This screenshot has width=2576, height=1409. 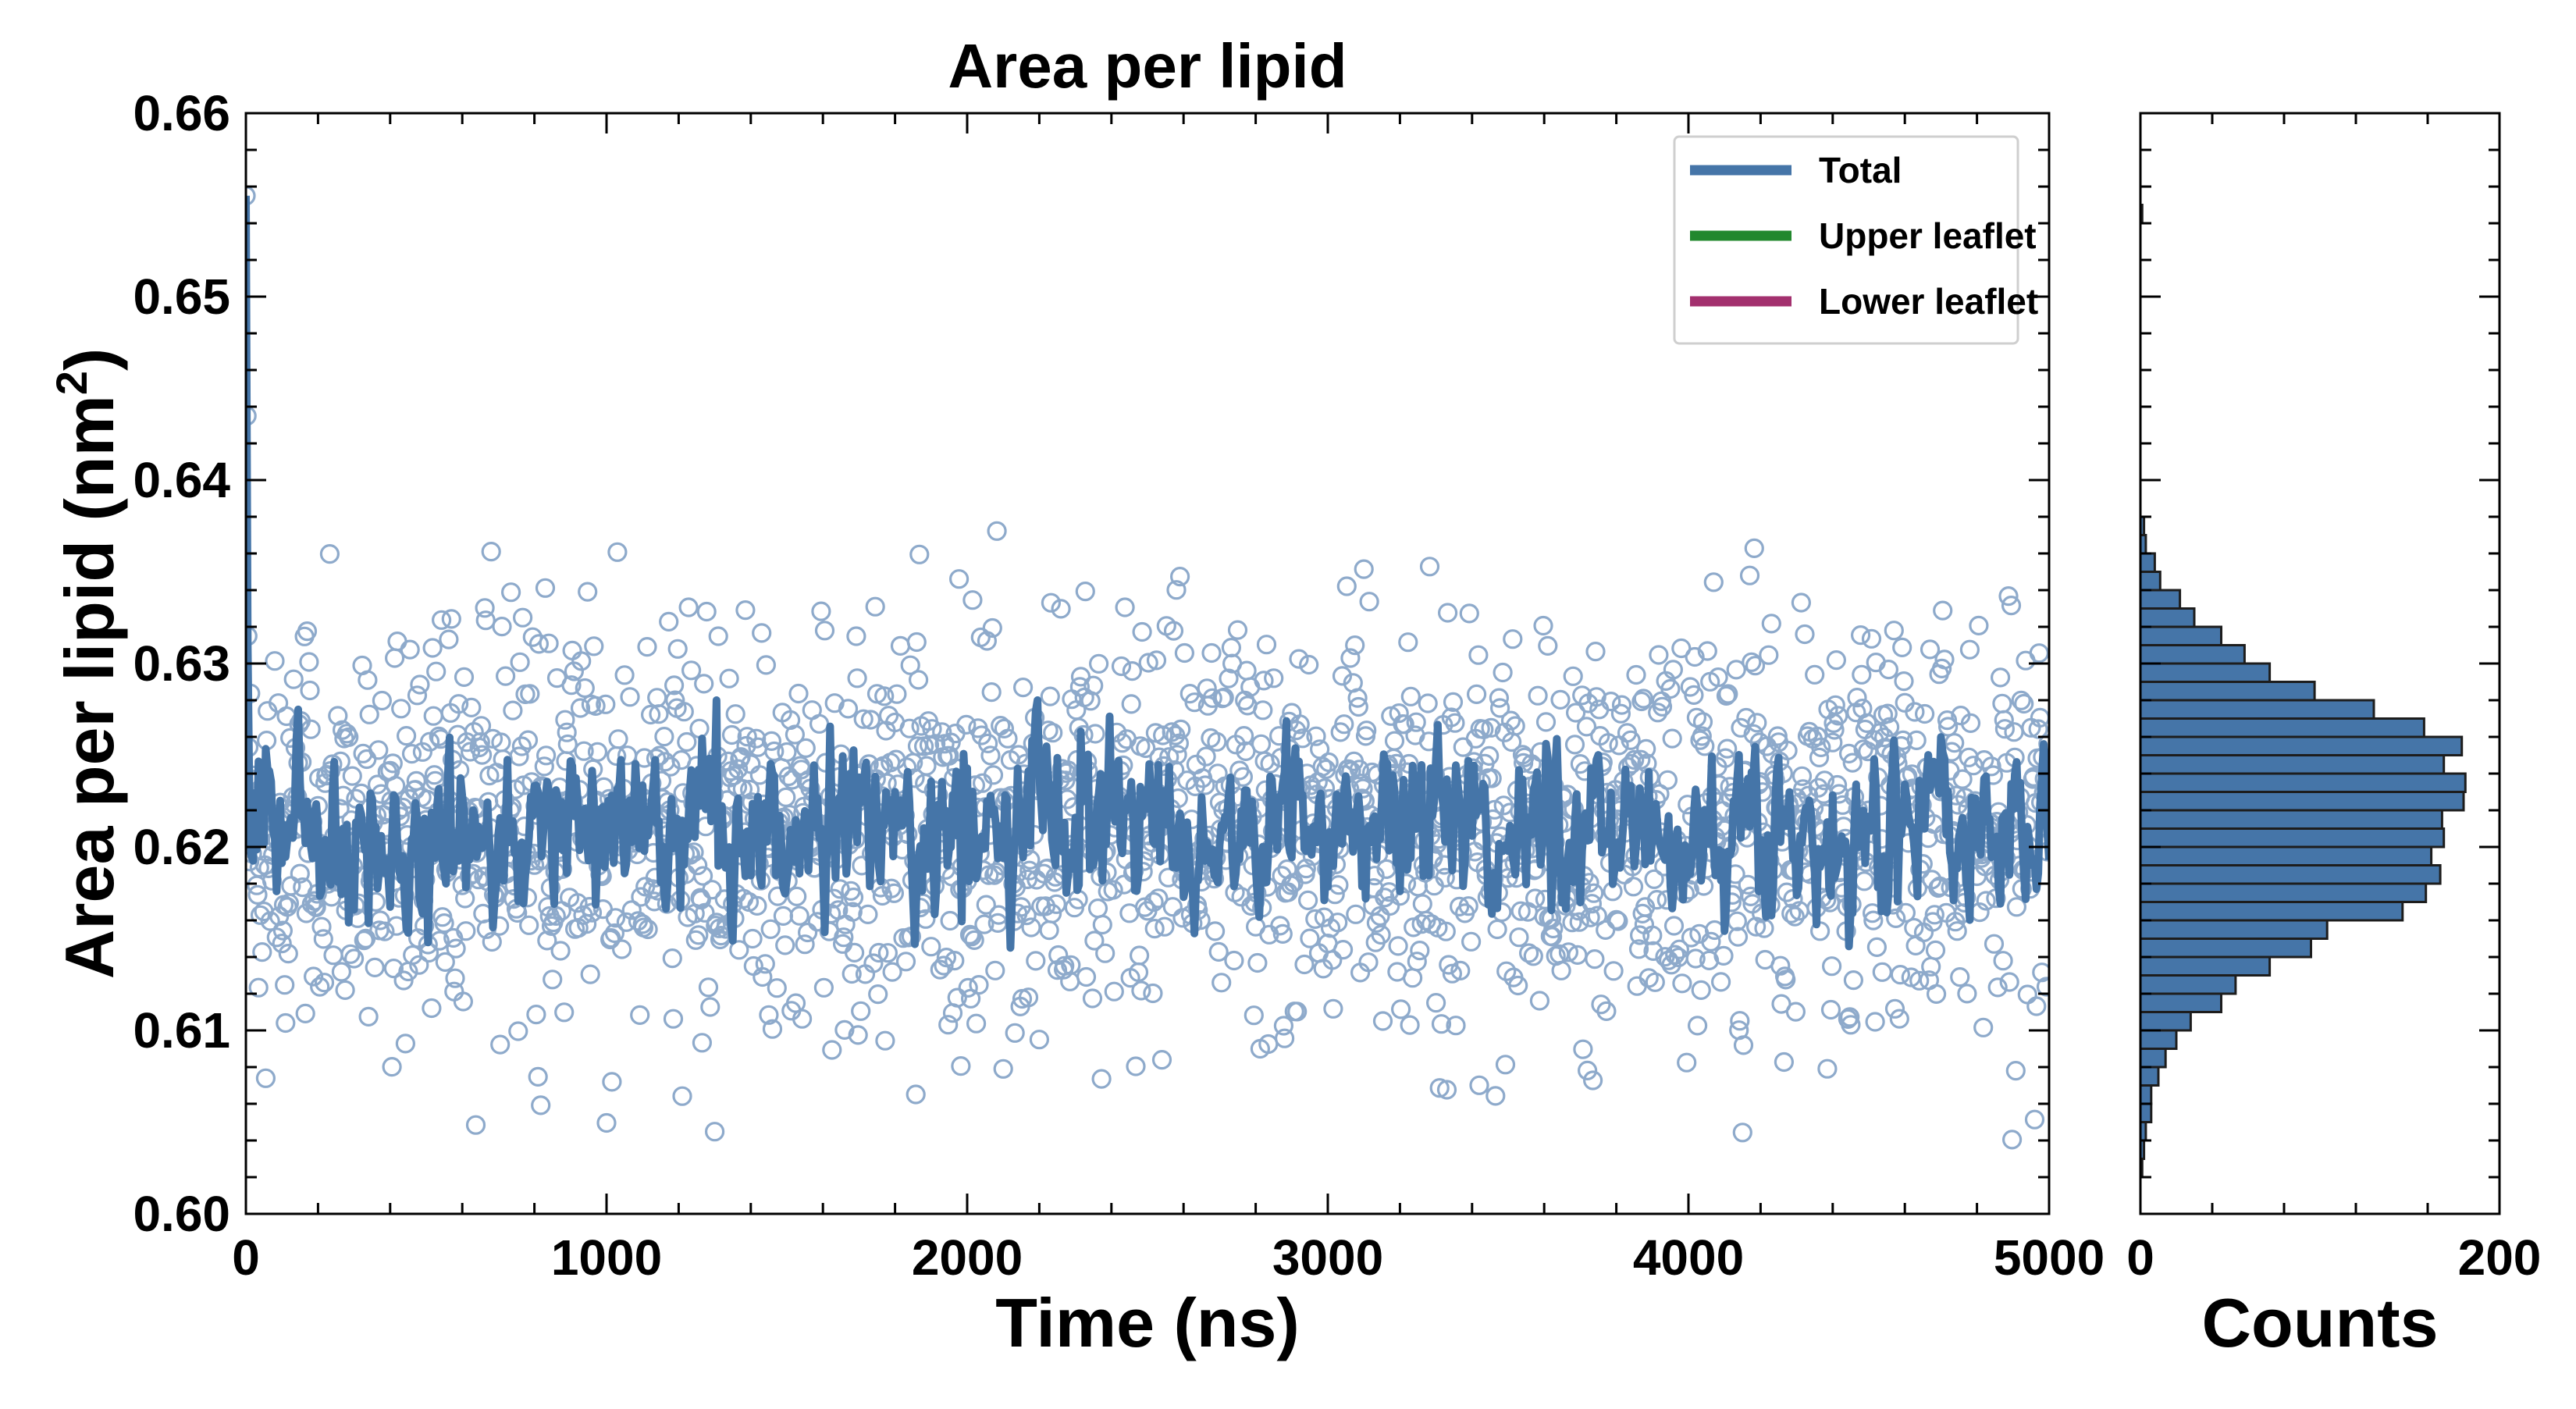 What do you see at coordinates (2049, 1257) in the screenshot?
I see `x-tick-label: 5000` at bounding box center [2049, 1257].